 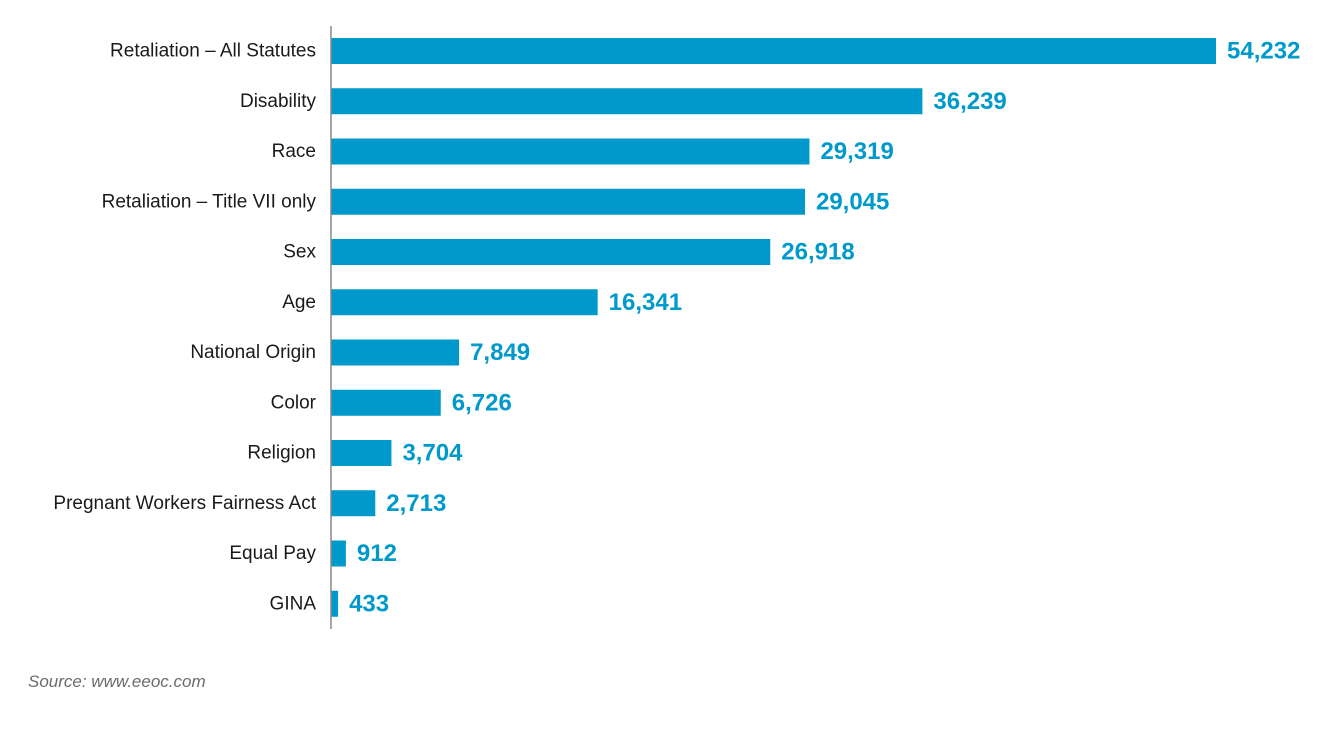 I want to click on value-label: 54,232, so click(x=1263, y=51).